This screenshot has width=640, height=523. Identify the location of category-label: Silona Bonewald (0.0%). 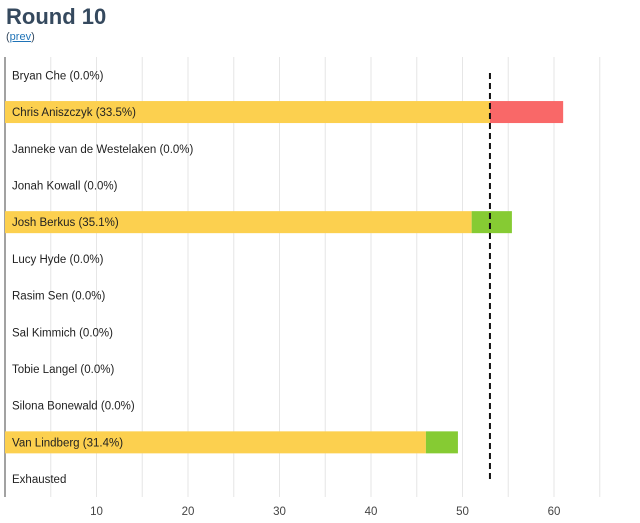
(73, 407).